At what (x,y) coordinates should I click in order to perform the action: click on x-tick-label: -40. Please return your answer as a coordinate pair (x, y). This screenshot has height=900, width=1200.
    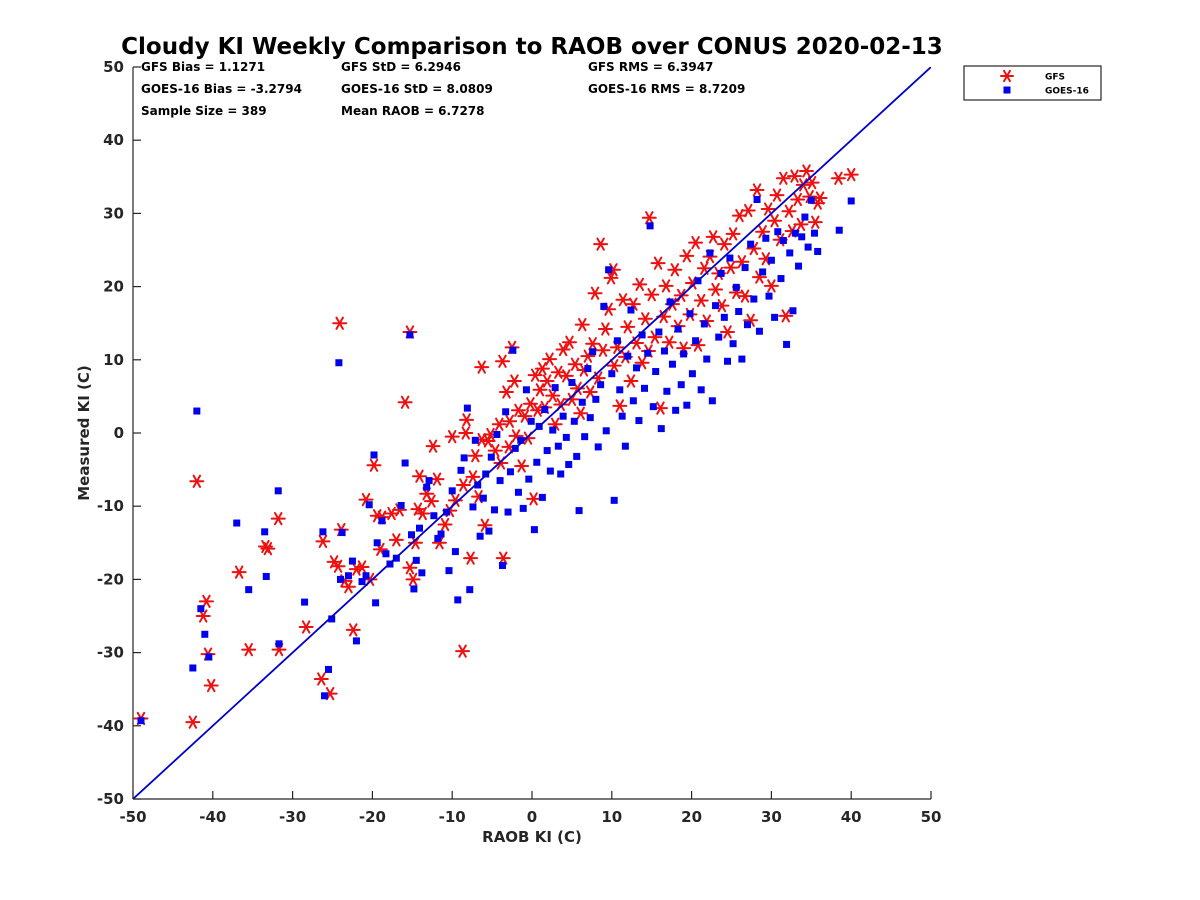
    Looking at the image, I should click on (212, 817).